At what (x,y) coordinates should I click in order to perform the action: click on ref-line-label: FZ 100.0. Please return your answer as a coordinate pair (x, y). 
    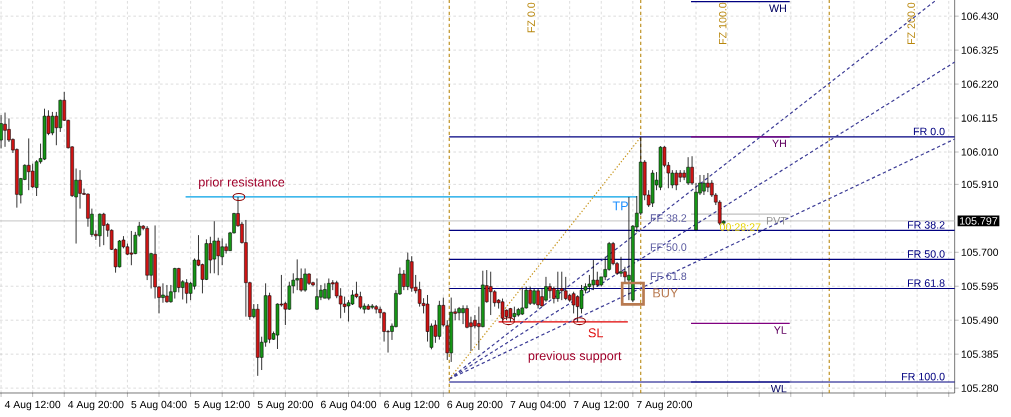
    Looking at the image, I should click on (722, 23).